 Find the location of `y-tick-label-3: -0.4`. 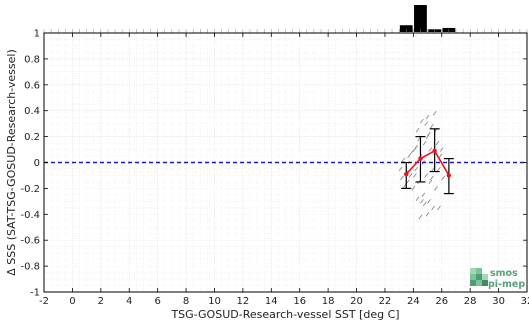

y-tick-label-3: -0.4 is located at coordinates (30, 215).